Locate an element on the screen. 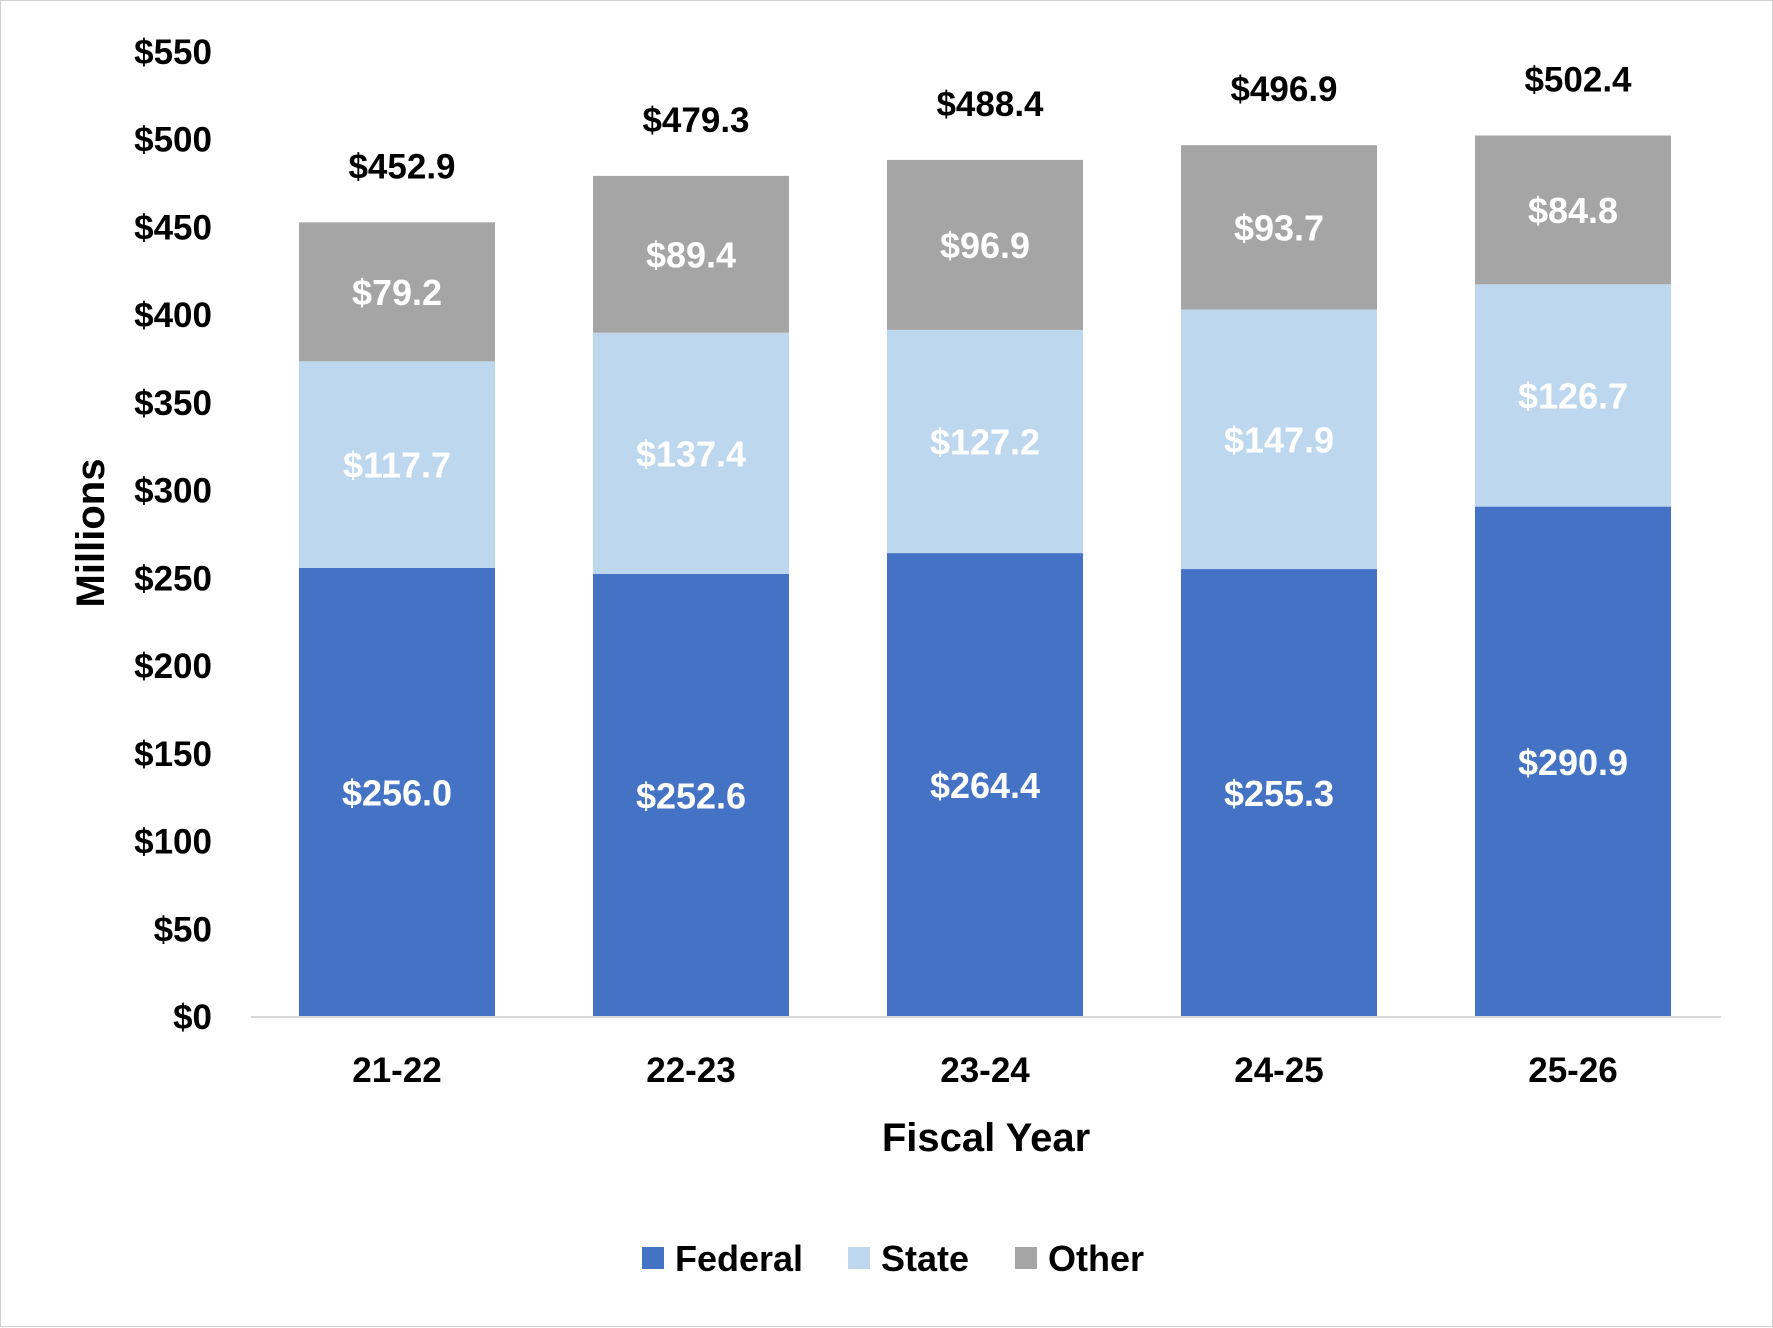 The height and width of the screenshot is (1328, 1773). total-label: $452.9 is located at coordinates (401, 166).